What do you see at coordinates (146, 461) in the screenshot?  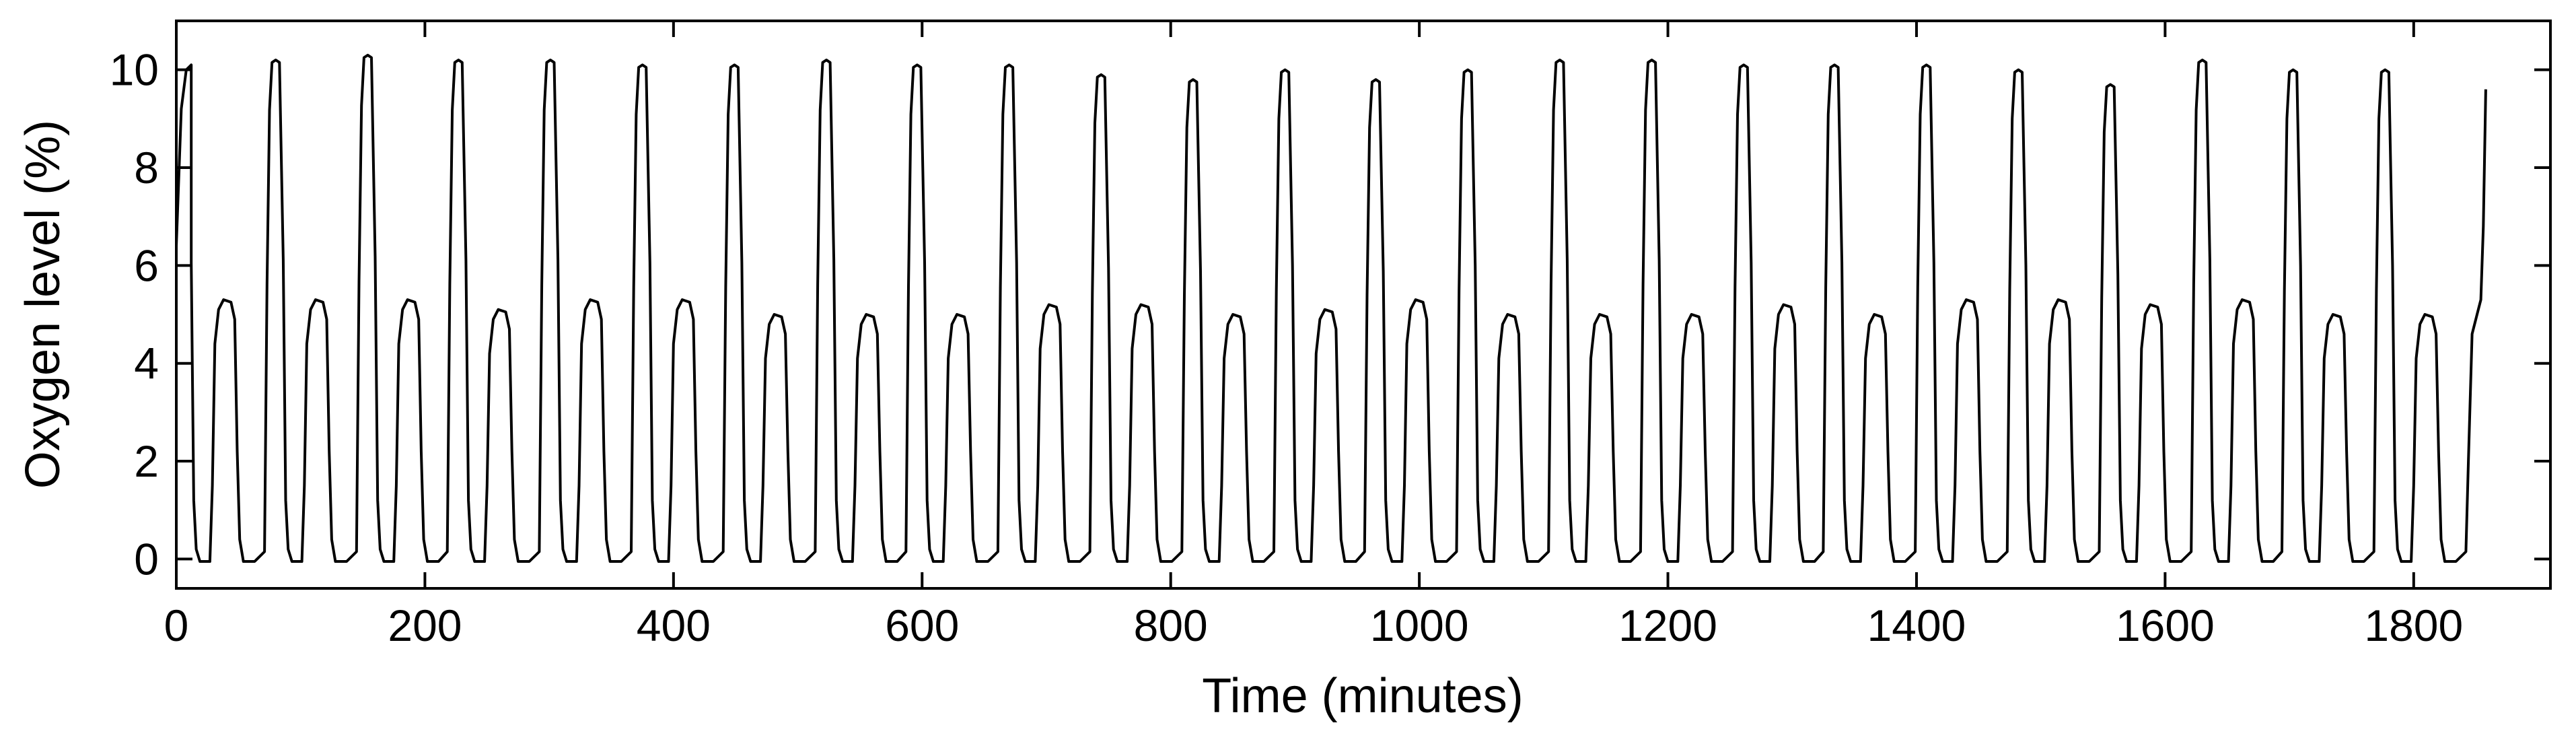 I see `y-tick-label: 2` at bounding box center [146, 461].